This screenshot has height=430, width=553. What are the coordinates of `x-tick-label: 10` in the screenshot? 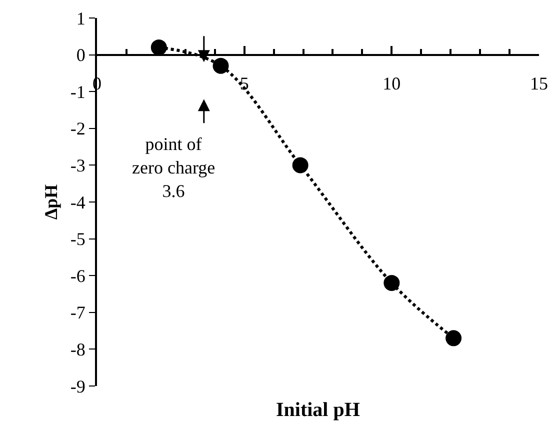 It's located at (391, 83).